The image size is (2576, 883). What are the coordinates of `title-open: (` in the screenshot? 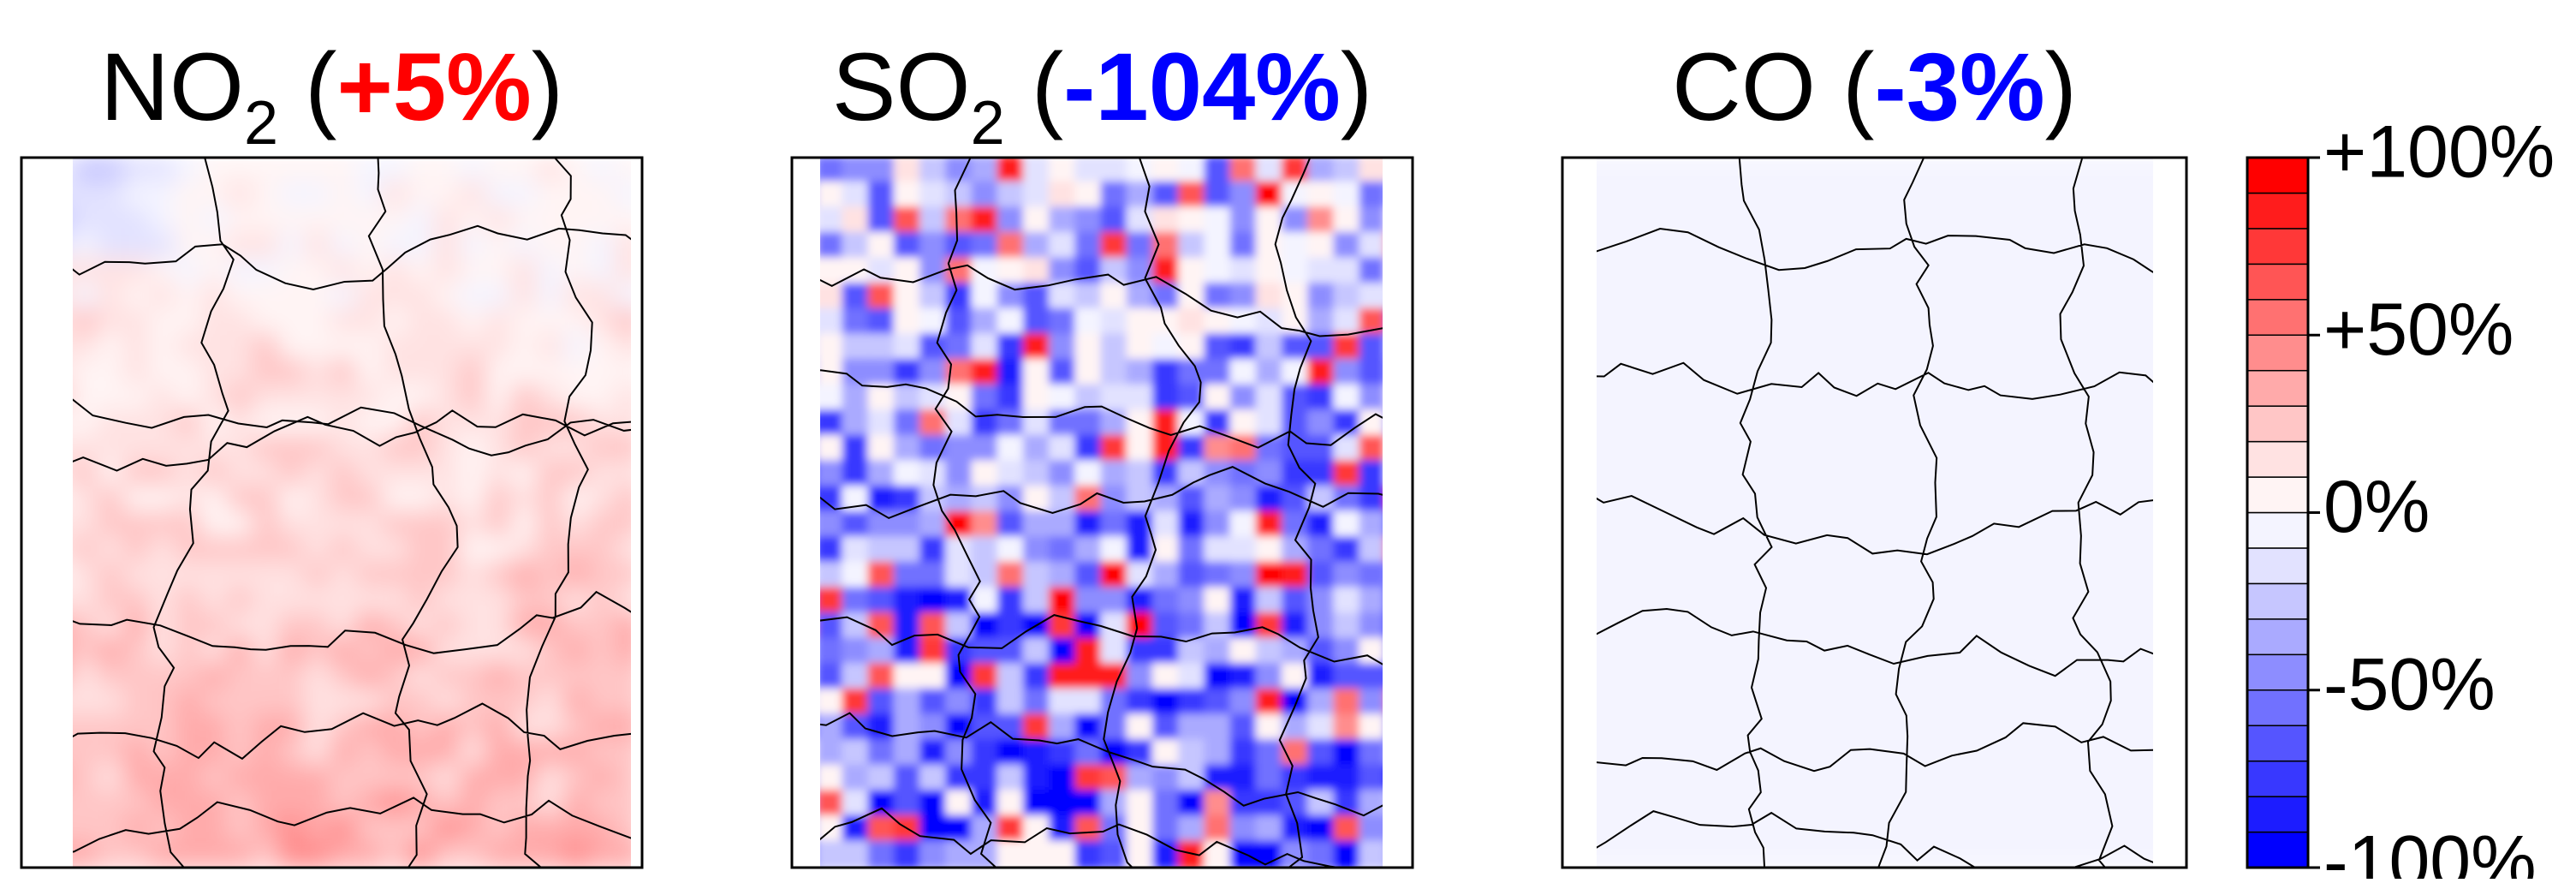 It's located at (1845, 87).